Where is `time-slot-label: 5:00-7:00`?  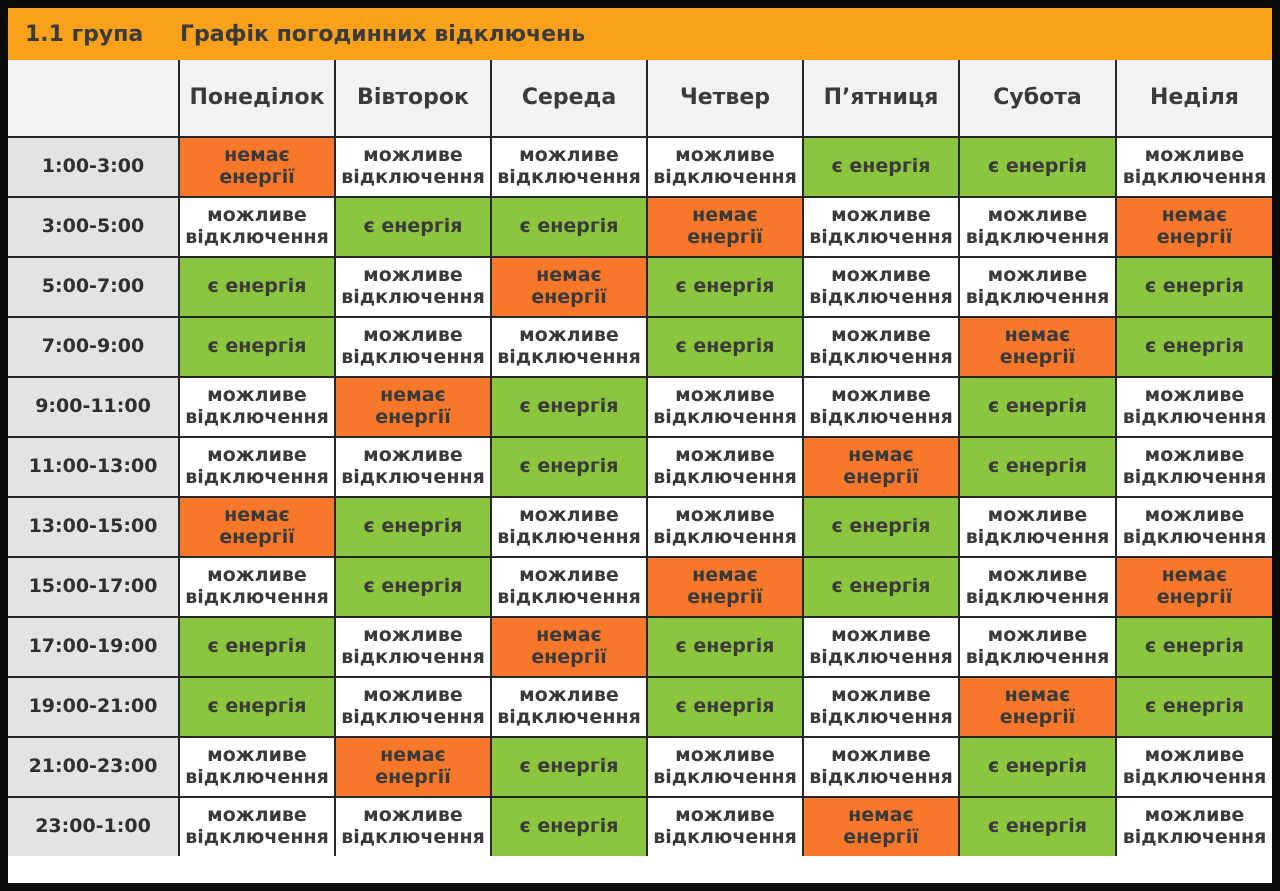 time-slot-label: 5:00-7:00 is located at coordinates (94, 287).